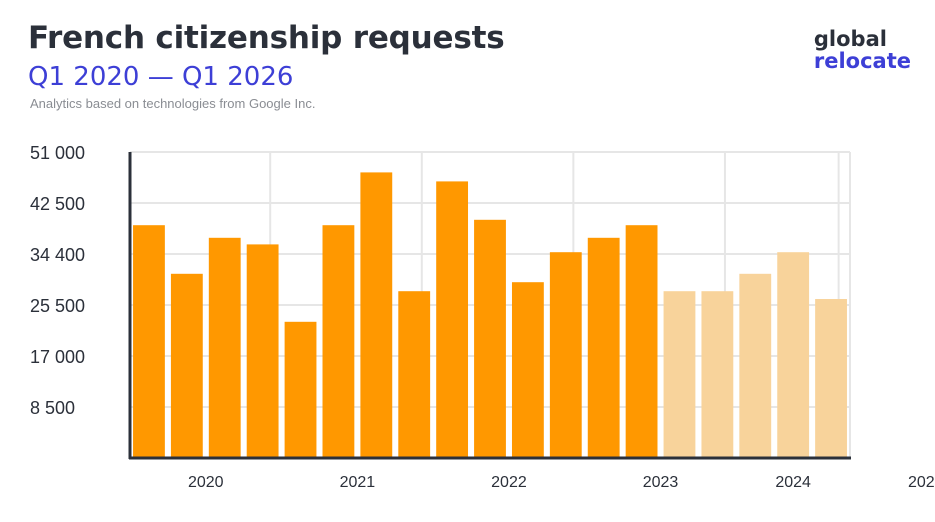  I want to click on chart-title: French citizenship requests, so click(266, 38).